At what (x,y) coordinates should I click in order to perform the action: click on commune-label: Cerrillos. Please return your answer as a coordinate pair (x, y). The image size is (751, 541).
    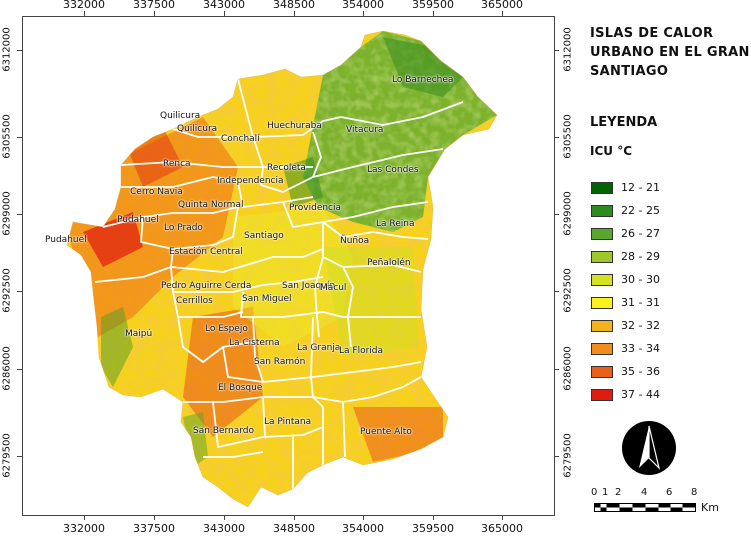
    Looking at the image, I should click on (194, 301).